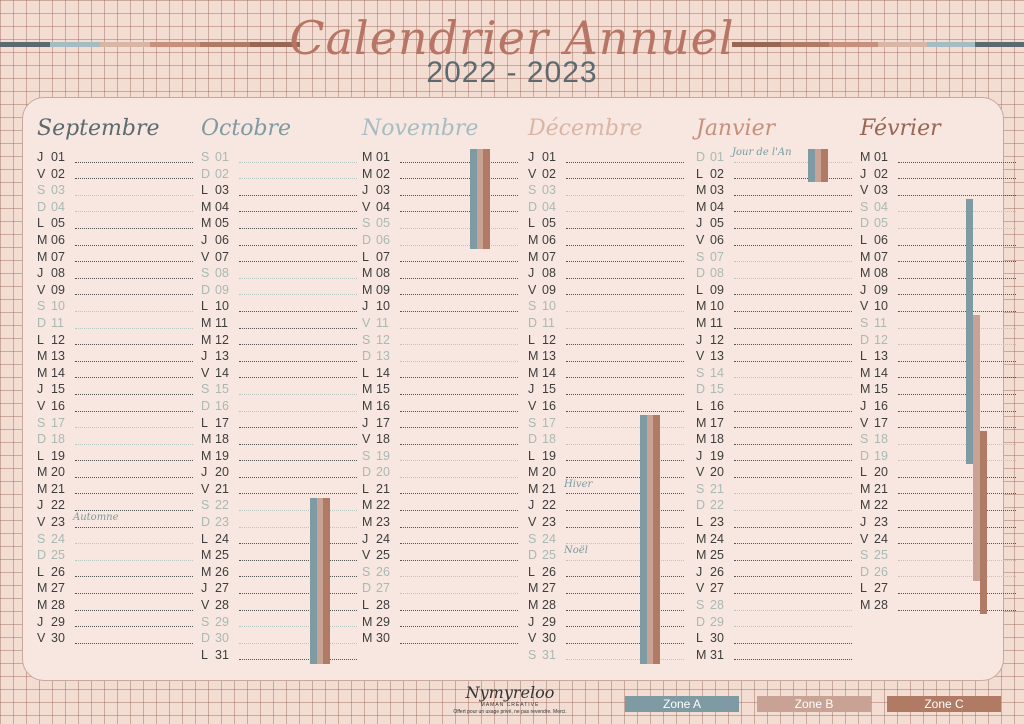 The image size is (1024, 724). I want to click on day-row: V 23, so click(604, 522).